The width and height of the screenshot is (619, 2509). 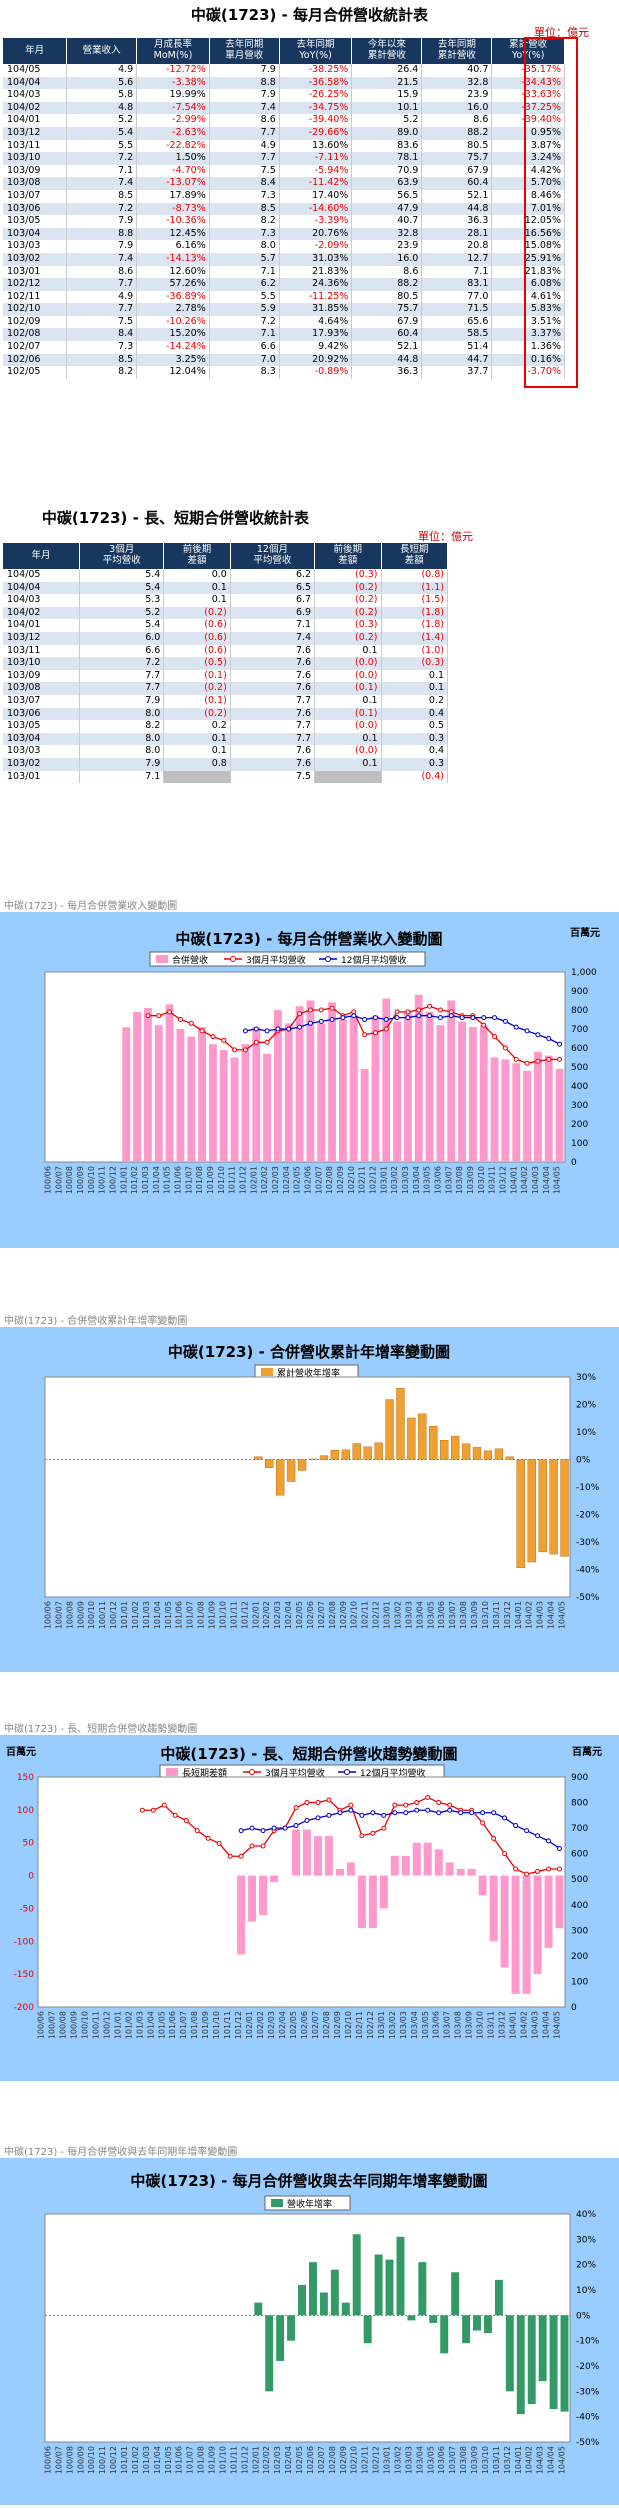 I want to click on x-tick-label: 104/04, so click(x=546, y=2025).